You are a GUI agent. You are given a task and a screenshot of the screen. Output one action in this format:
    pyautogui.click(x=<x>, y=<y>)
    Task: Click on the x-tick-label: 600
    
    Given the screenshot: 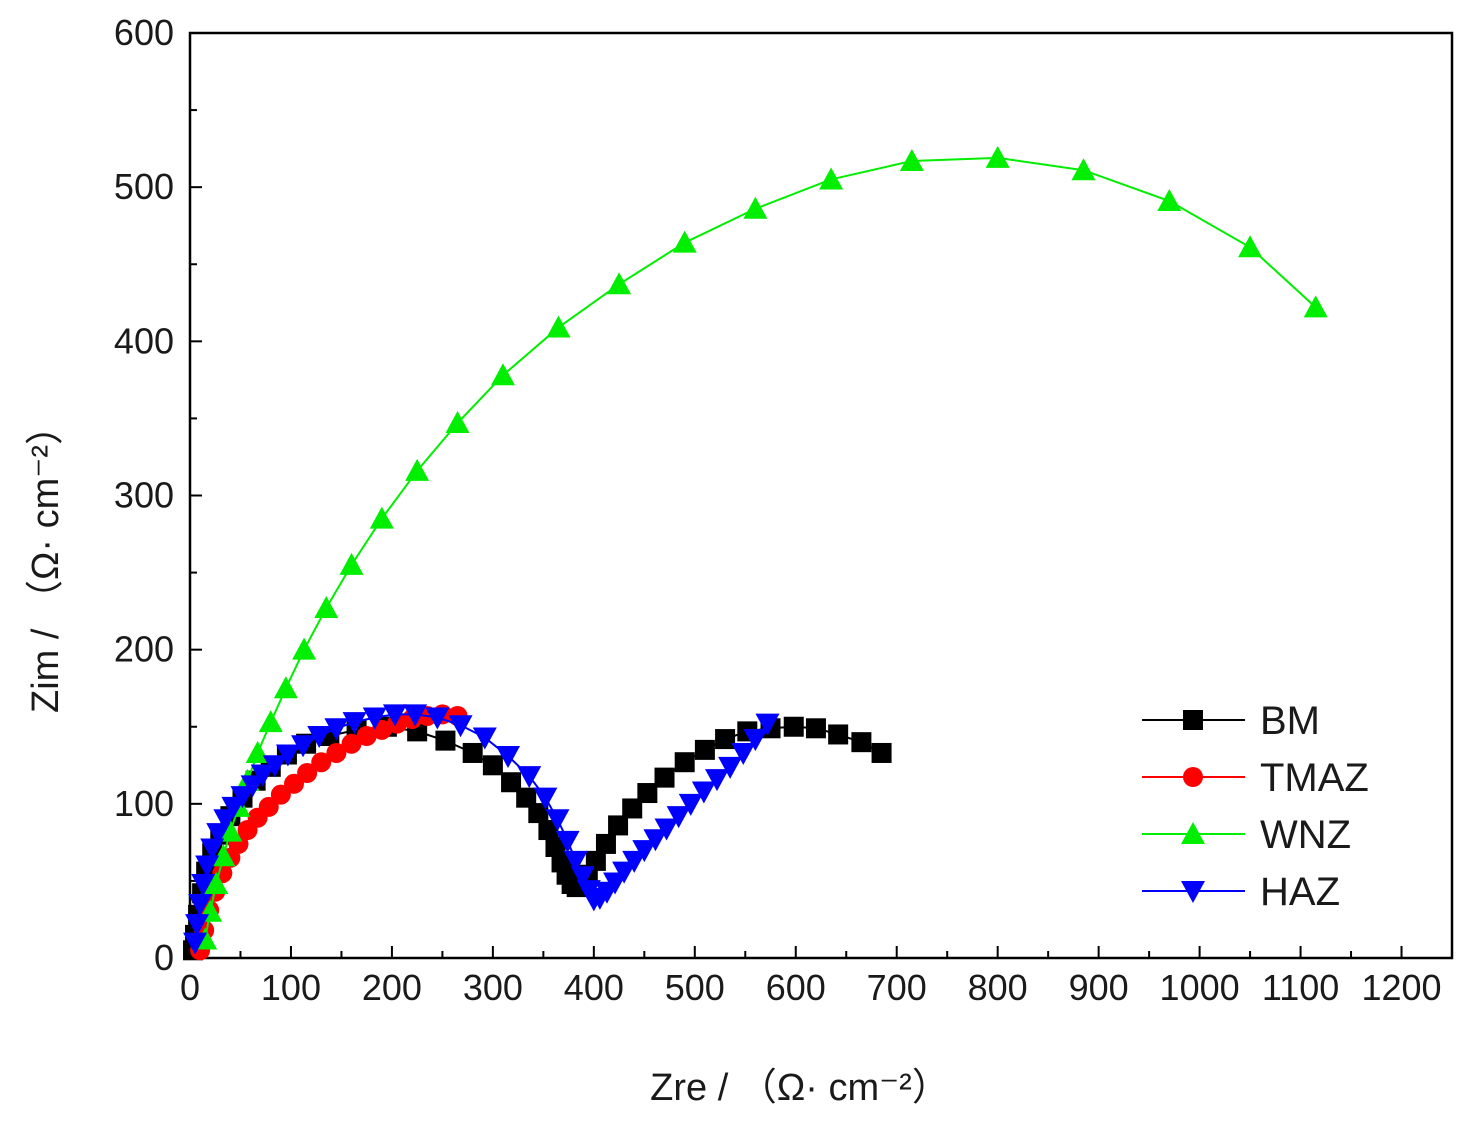 What is the action you would take?
    pyautogui.click(x=796, y=987)
    